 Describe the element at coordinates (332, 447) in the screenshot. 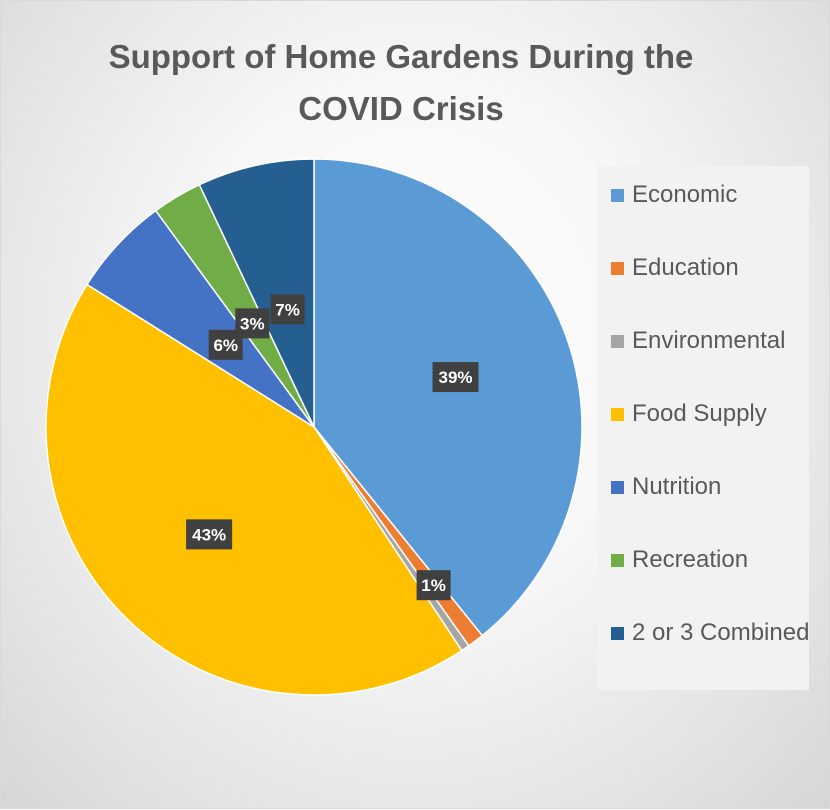

I see `pie-data-labels: 39% 1% 43% 6%3% 7%` at that location.